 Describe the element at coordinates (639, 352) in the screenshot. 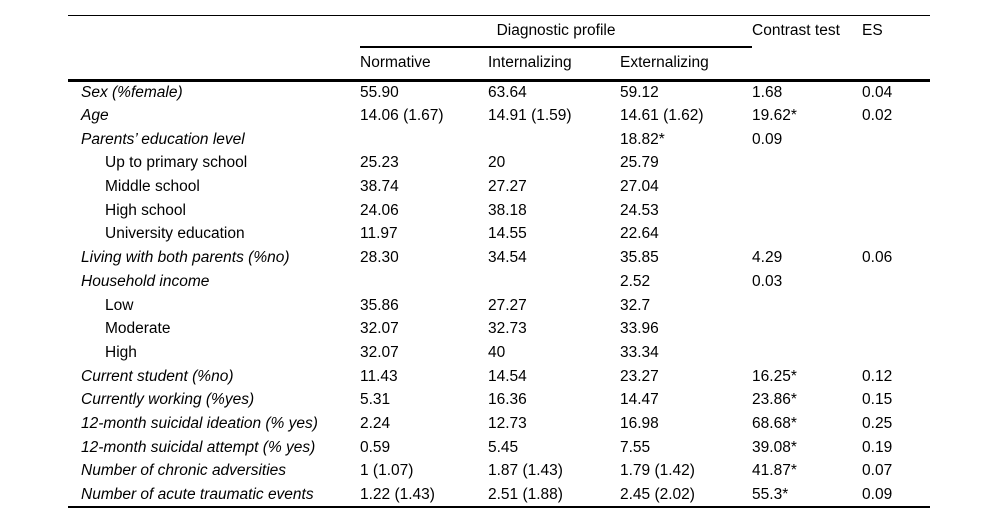

I see `cell-value: 33.34` at that location.